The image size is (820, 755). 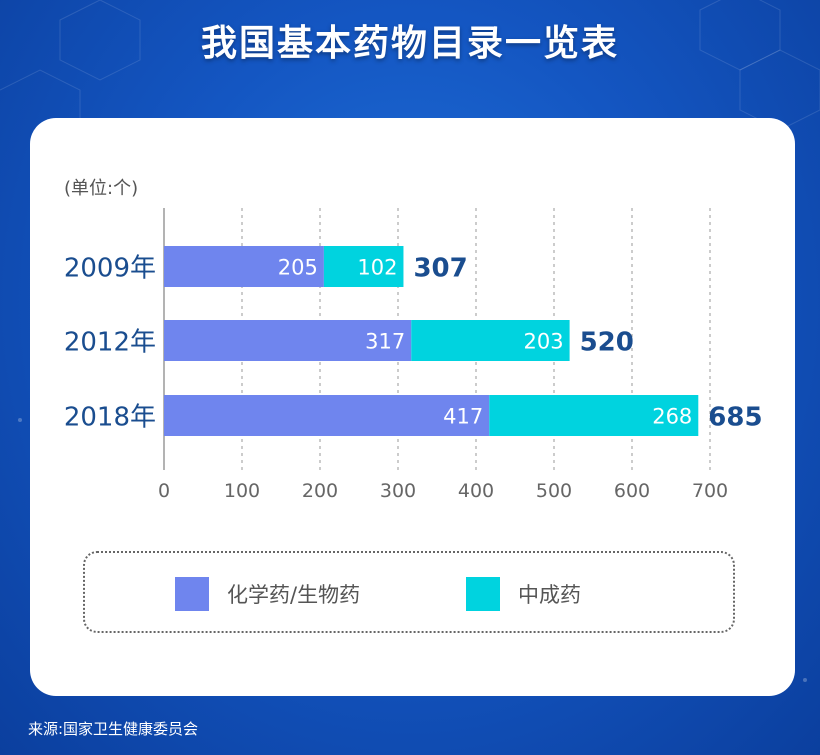 I want to click on x-tick-label-500: 500, so click(x=554, y=491).